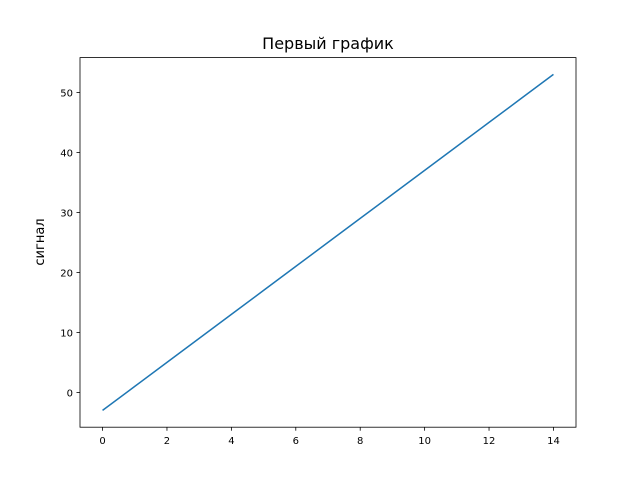  What do you see at coordinates (296, 441) in the screenshot?
I see `x-tick-label: 6` at bounding box center [296, 441].